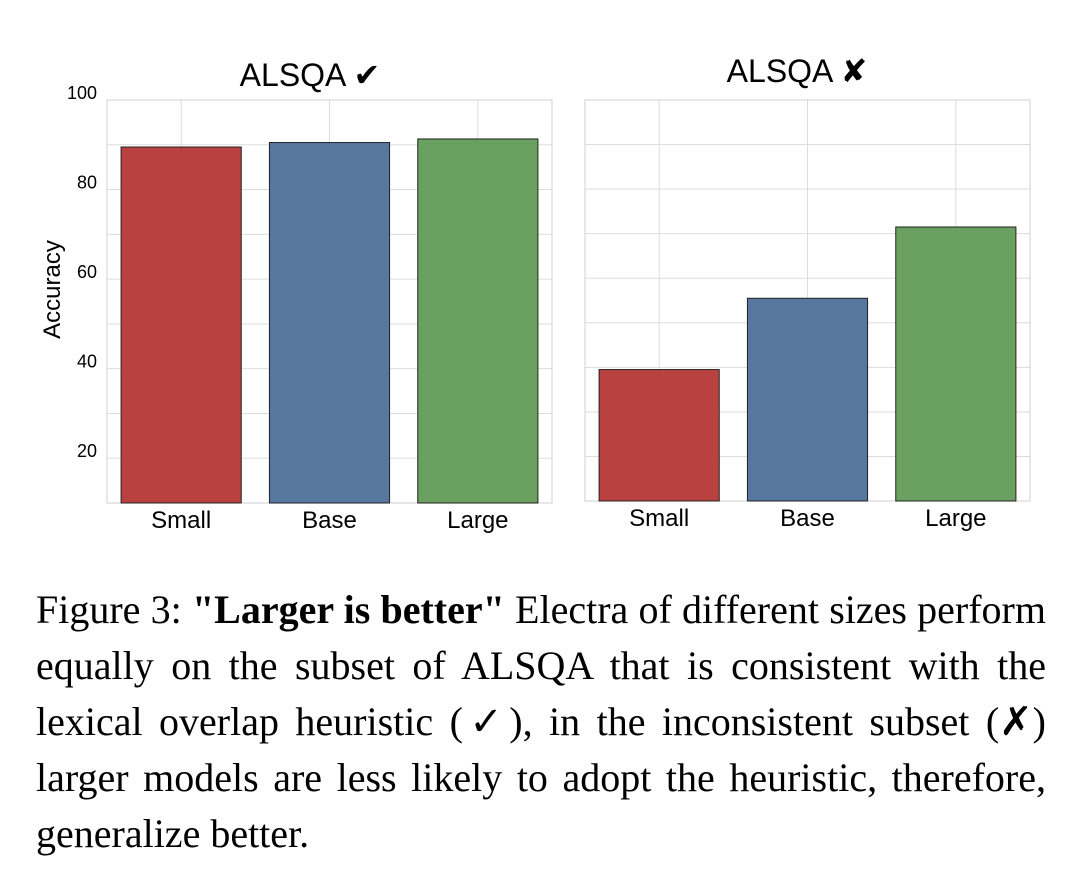  Describe the element at coordinates (797, 71) in the screenshot. I see `chart-title: ALSQA ✘` at that location.